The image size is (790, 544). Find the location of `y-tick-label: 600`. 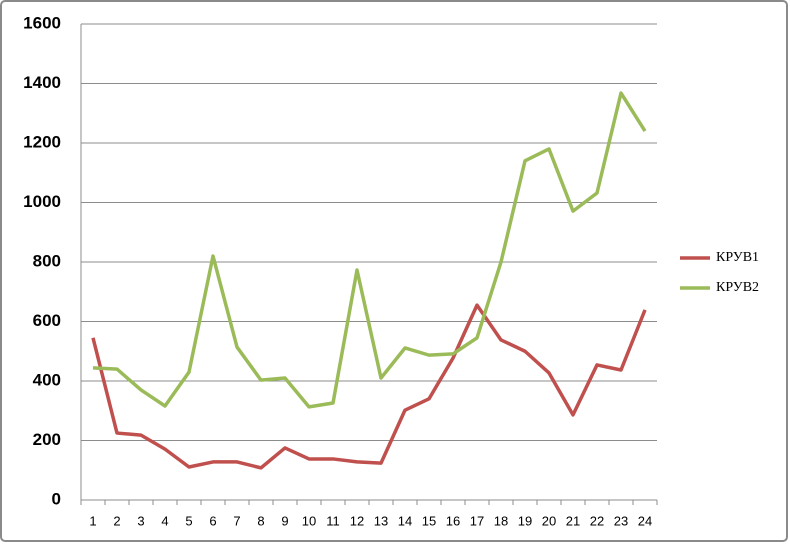

y-tick-label: 600 is located at coordinates (47, 320).